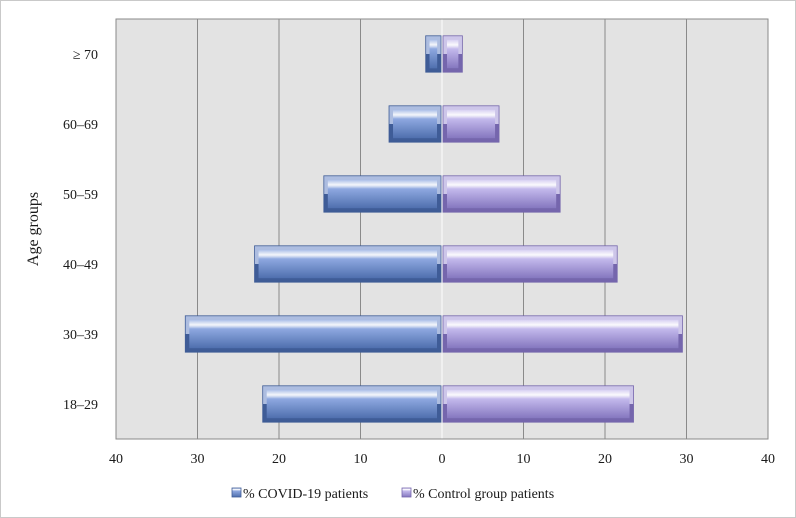 The height and width of the screenshot is (518, 796). What do you see at coordinates (80, 405) in the screenshot?
I see `y-tick-label: 18–29` at bounding box center [80, 405].